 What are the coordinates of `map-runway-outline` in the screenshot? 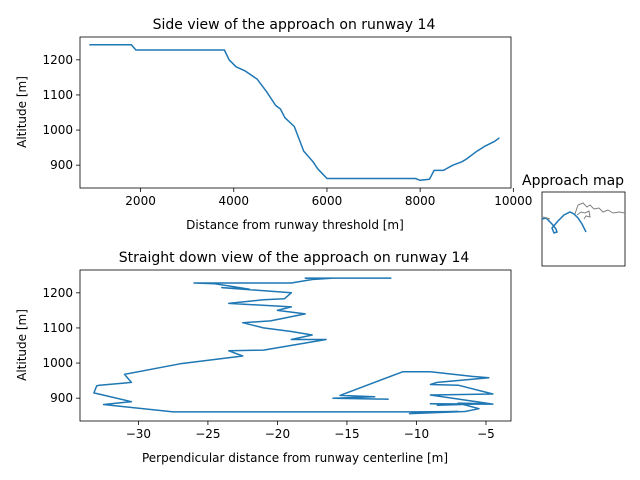 It's located at (583, 215).